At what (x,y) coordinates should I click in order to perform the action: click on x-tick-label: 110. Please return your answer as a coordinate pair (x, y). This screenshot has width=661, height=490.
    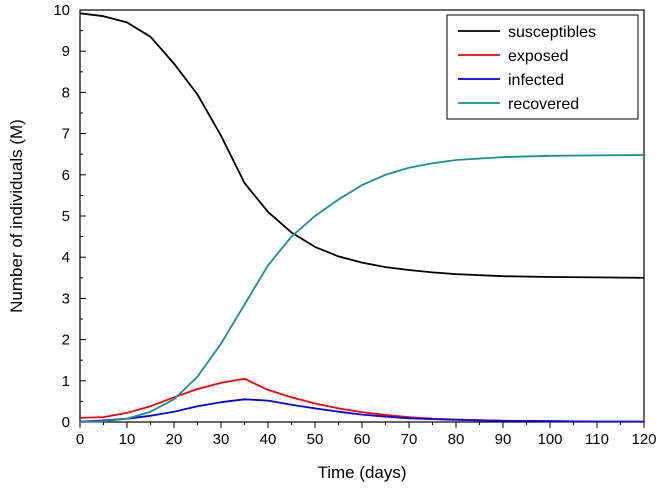
    Looking at the image, I should click on (597, 439).